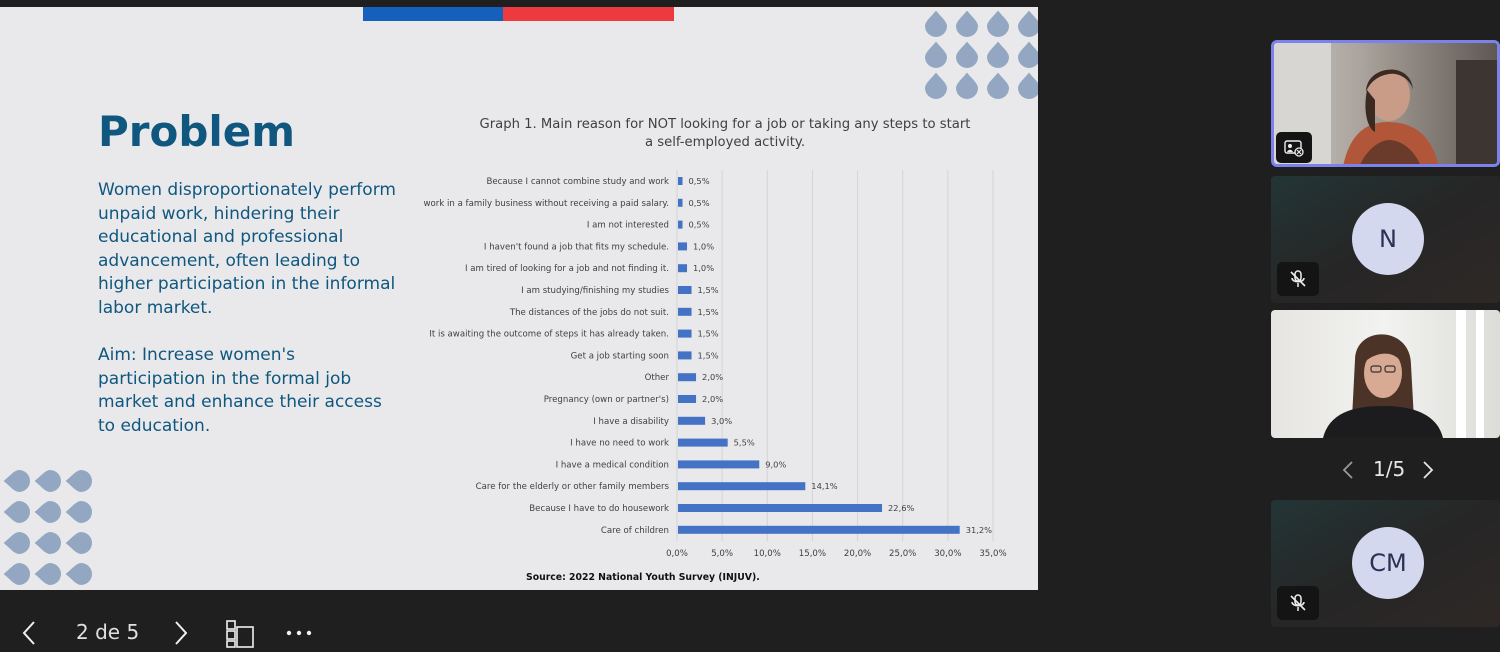  I want to click on category-label: I have a medical condition, so click(612, 465).